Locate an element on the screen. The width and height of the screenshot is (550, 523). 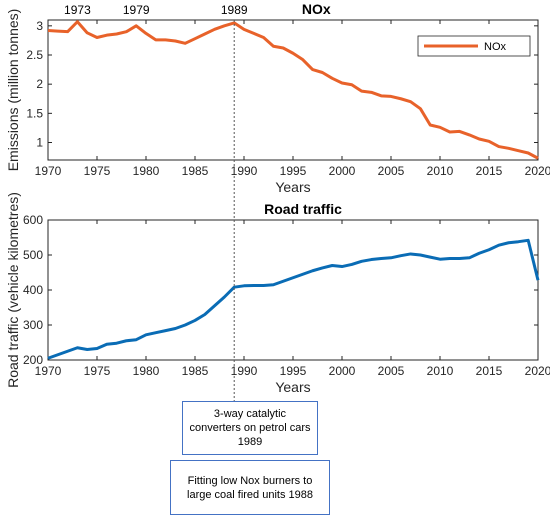
year-annotation: 1979 is located at coordinates (136, 10).